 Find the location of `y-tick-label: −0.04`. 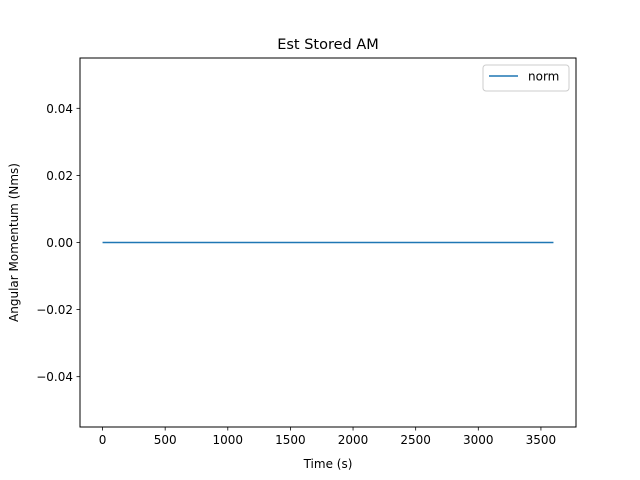

y-tick-label: −0.04 is located at coordinates (54, 377).